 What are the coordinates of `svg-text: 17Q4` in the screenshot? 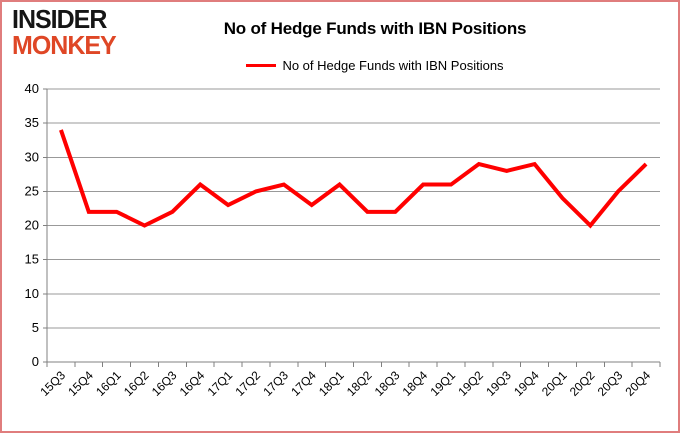 It's located at (303, 383).